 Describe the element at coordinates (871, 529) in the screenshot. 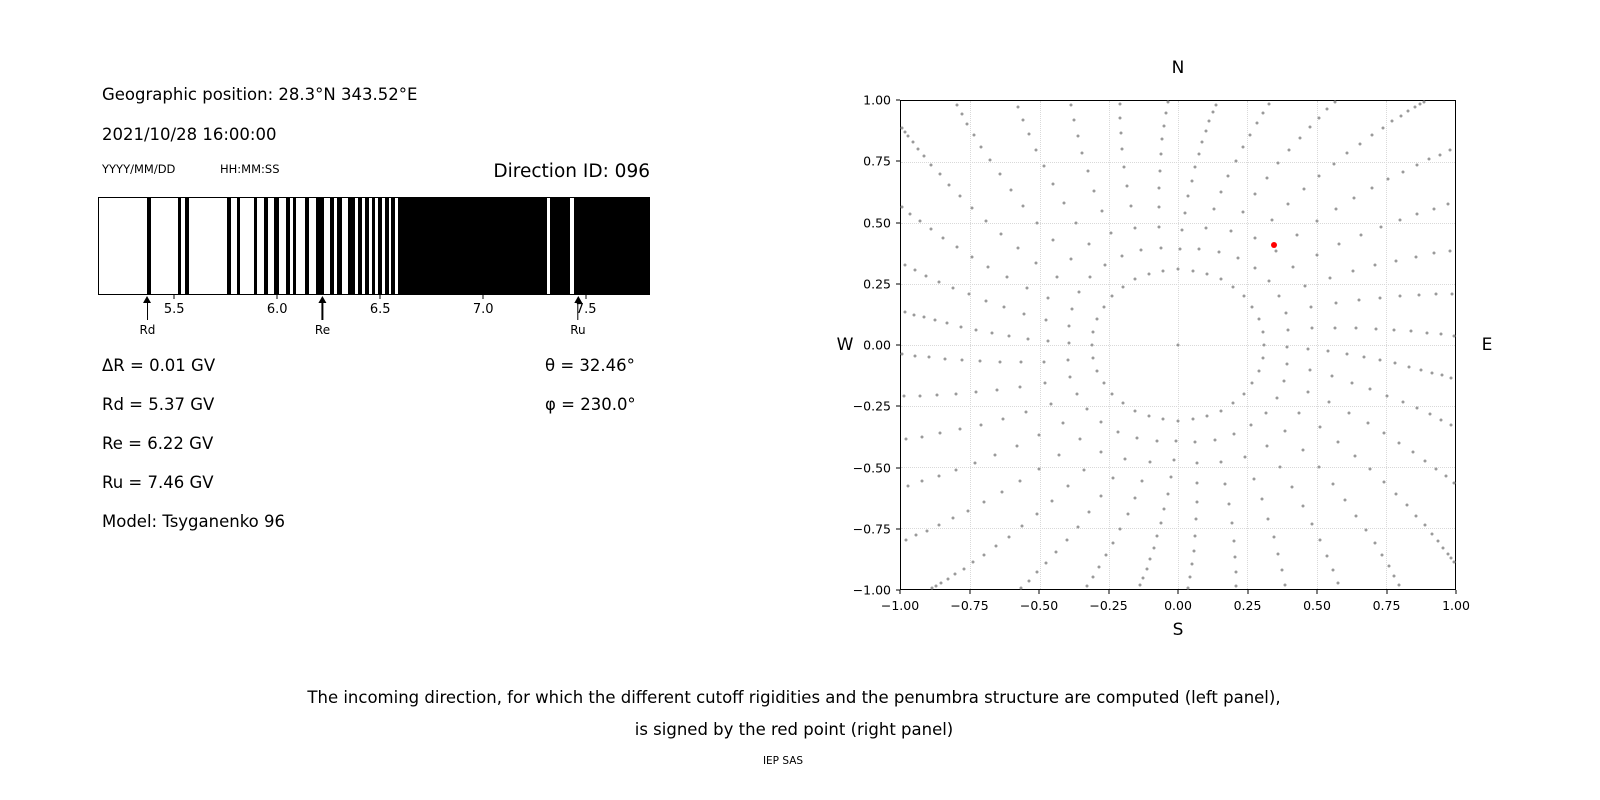

I see `y-tick-label: −0.75` at that location.